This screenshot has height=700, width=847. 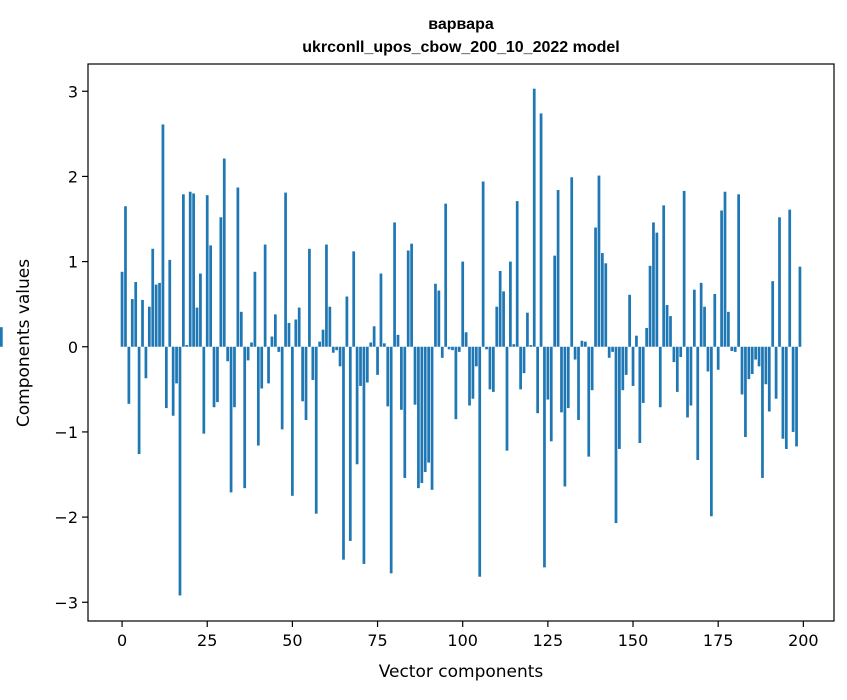 What do you see at coordinates (718, 640) in the screenshot?
I see `x-tick-label: 175` at bounding box center [718, 640].